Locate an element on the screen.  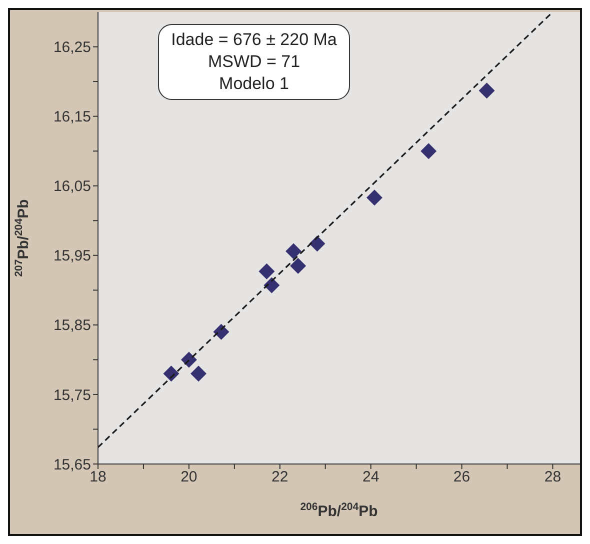
annotation: Modelo 1 is located at coordinates (254, 84).